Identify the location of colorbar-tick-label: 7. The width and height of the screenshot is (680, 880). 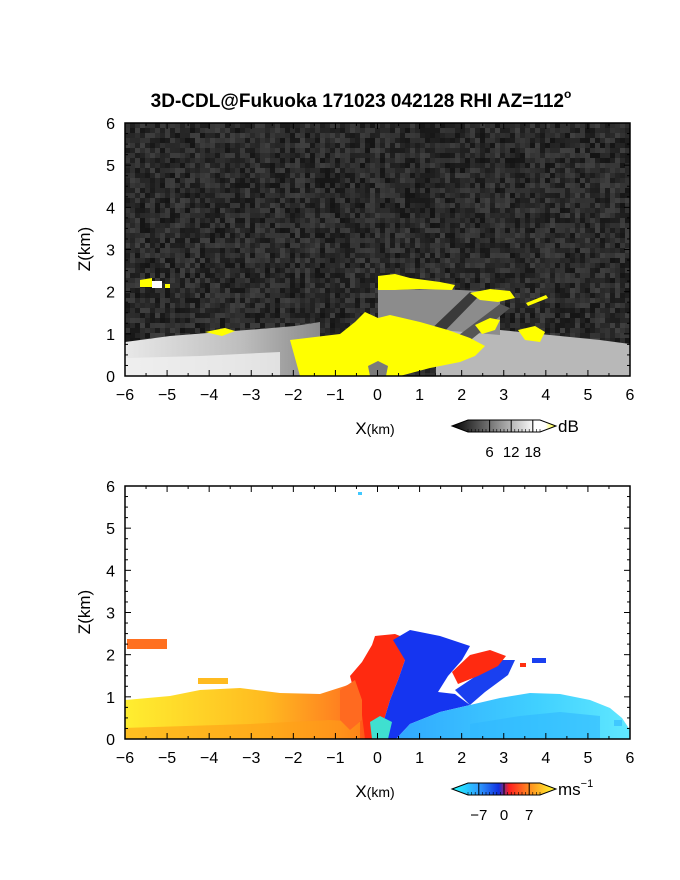
(529, 815).